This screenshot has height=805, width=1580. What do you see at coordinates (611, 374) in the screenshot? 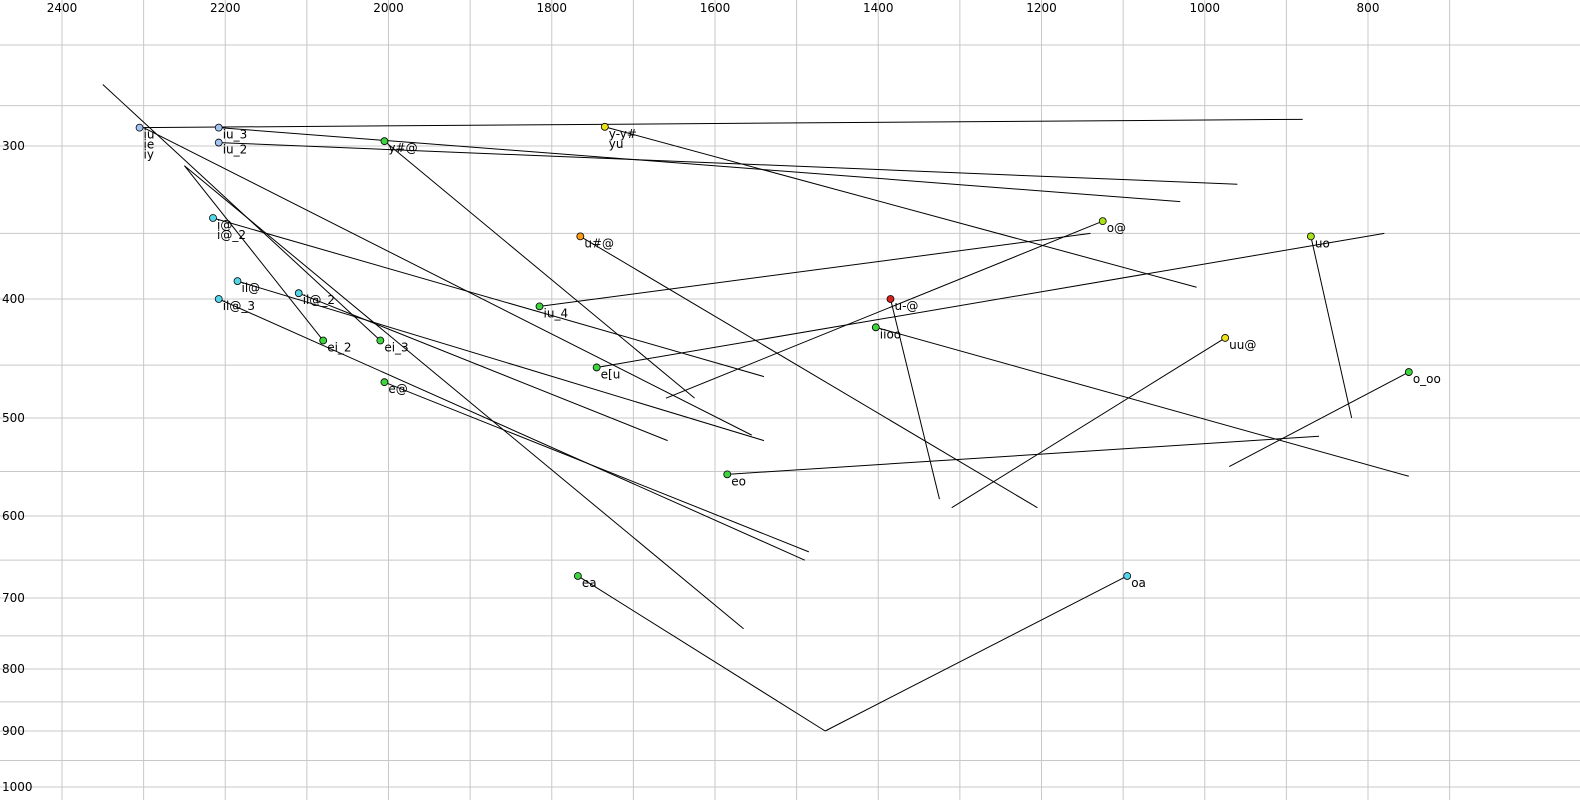
I see `point-label: e[u` at bounding box center [611, 374].